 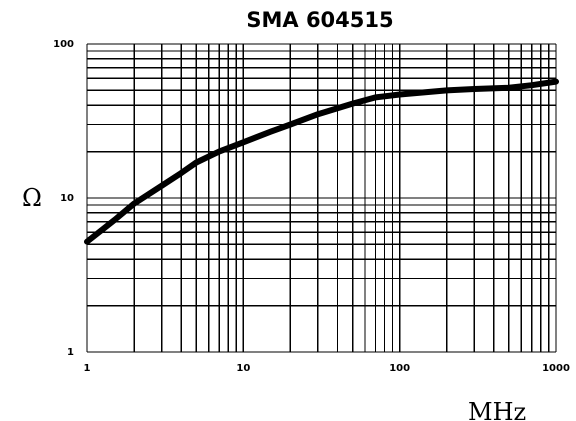 What do you see at coordinates (87, 368) in the screenshot?
I see `x-tick-label: 1` at bounding box center [87, 368].